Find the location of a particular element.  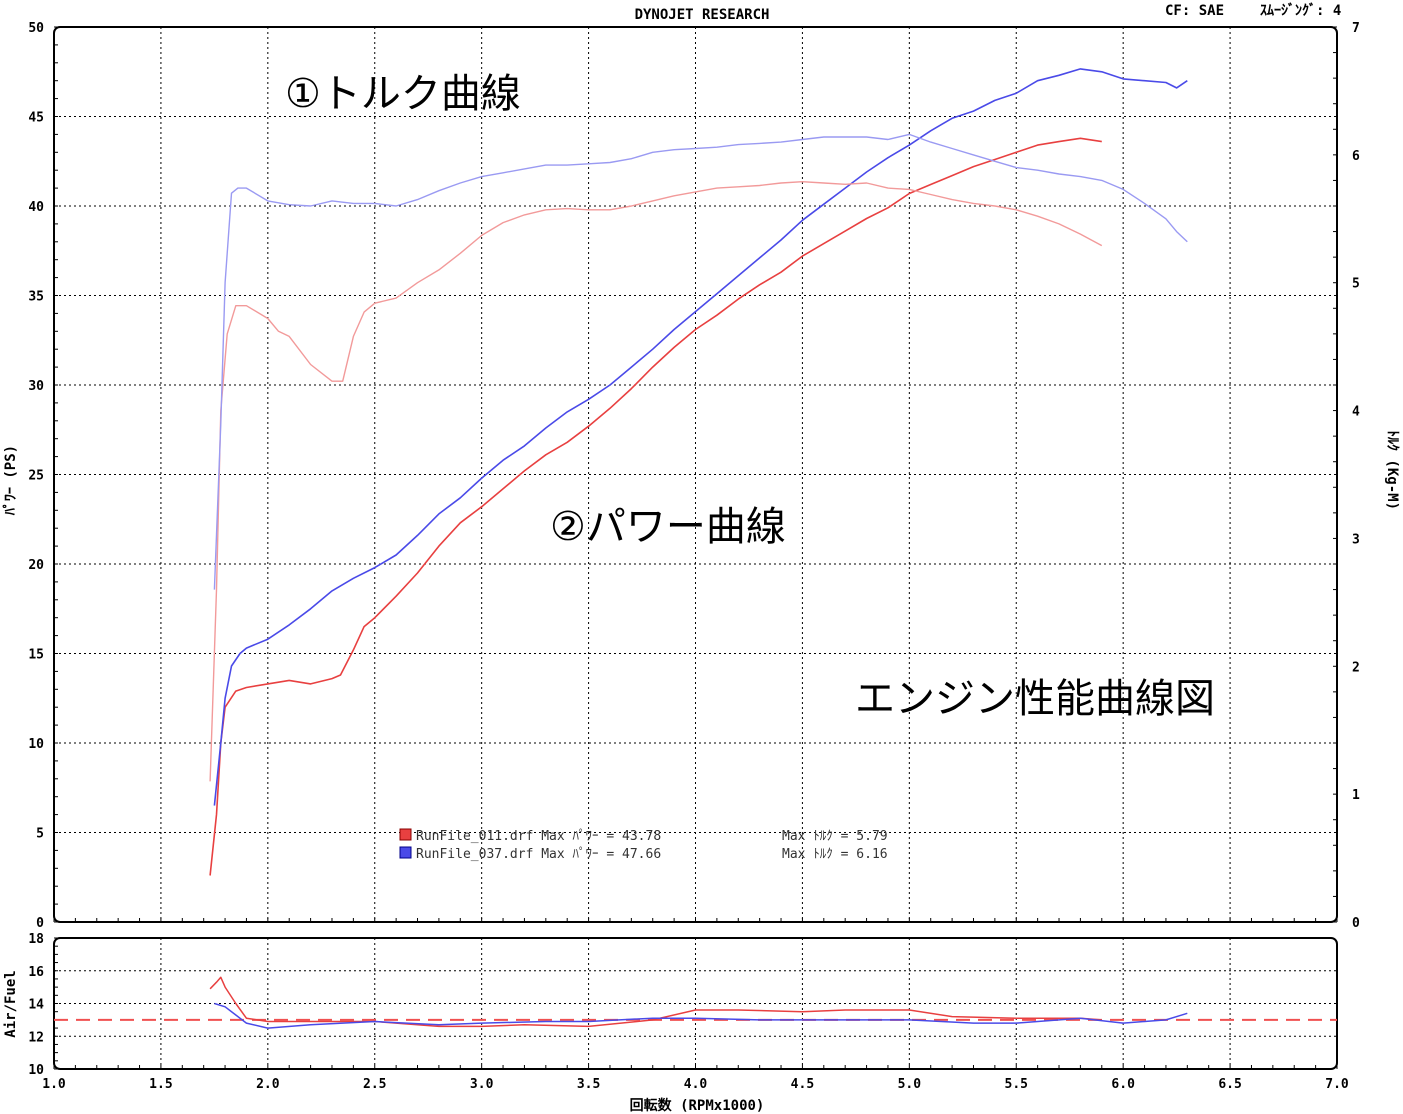

chart-title: DYNOJET RESEARCH is located at coordinates (702, 15).